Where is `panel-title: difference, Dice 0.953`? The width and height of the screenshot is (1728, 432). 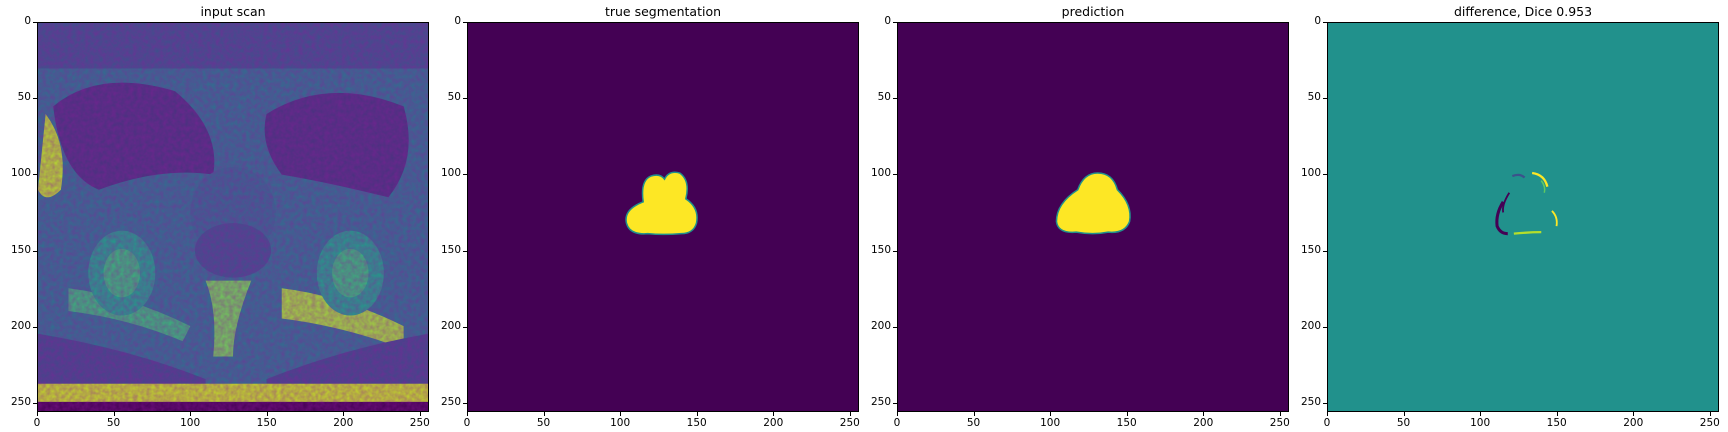 panel-title: difference, Dice 0.953 is located at coordinates (1523, 11).